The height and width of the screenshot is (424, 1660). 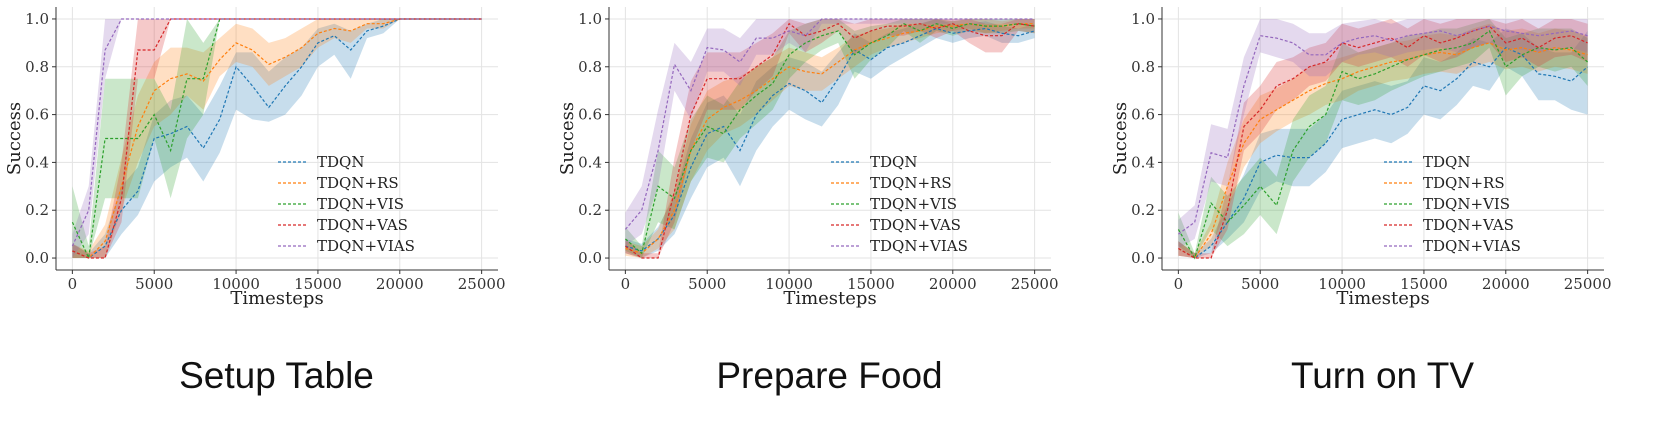 I want to click on chart-title-prepare-food: Prepare Food, so click(x=829, y=375).